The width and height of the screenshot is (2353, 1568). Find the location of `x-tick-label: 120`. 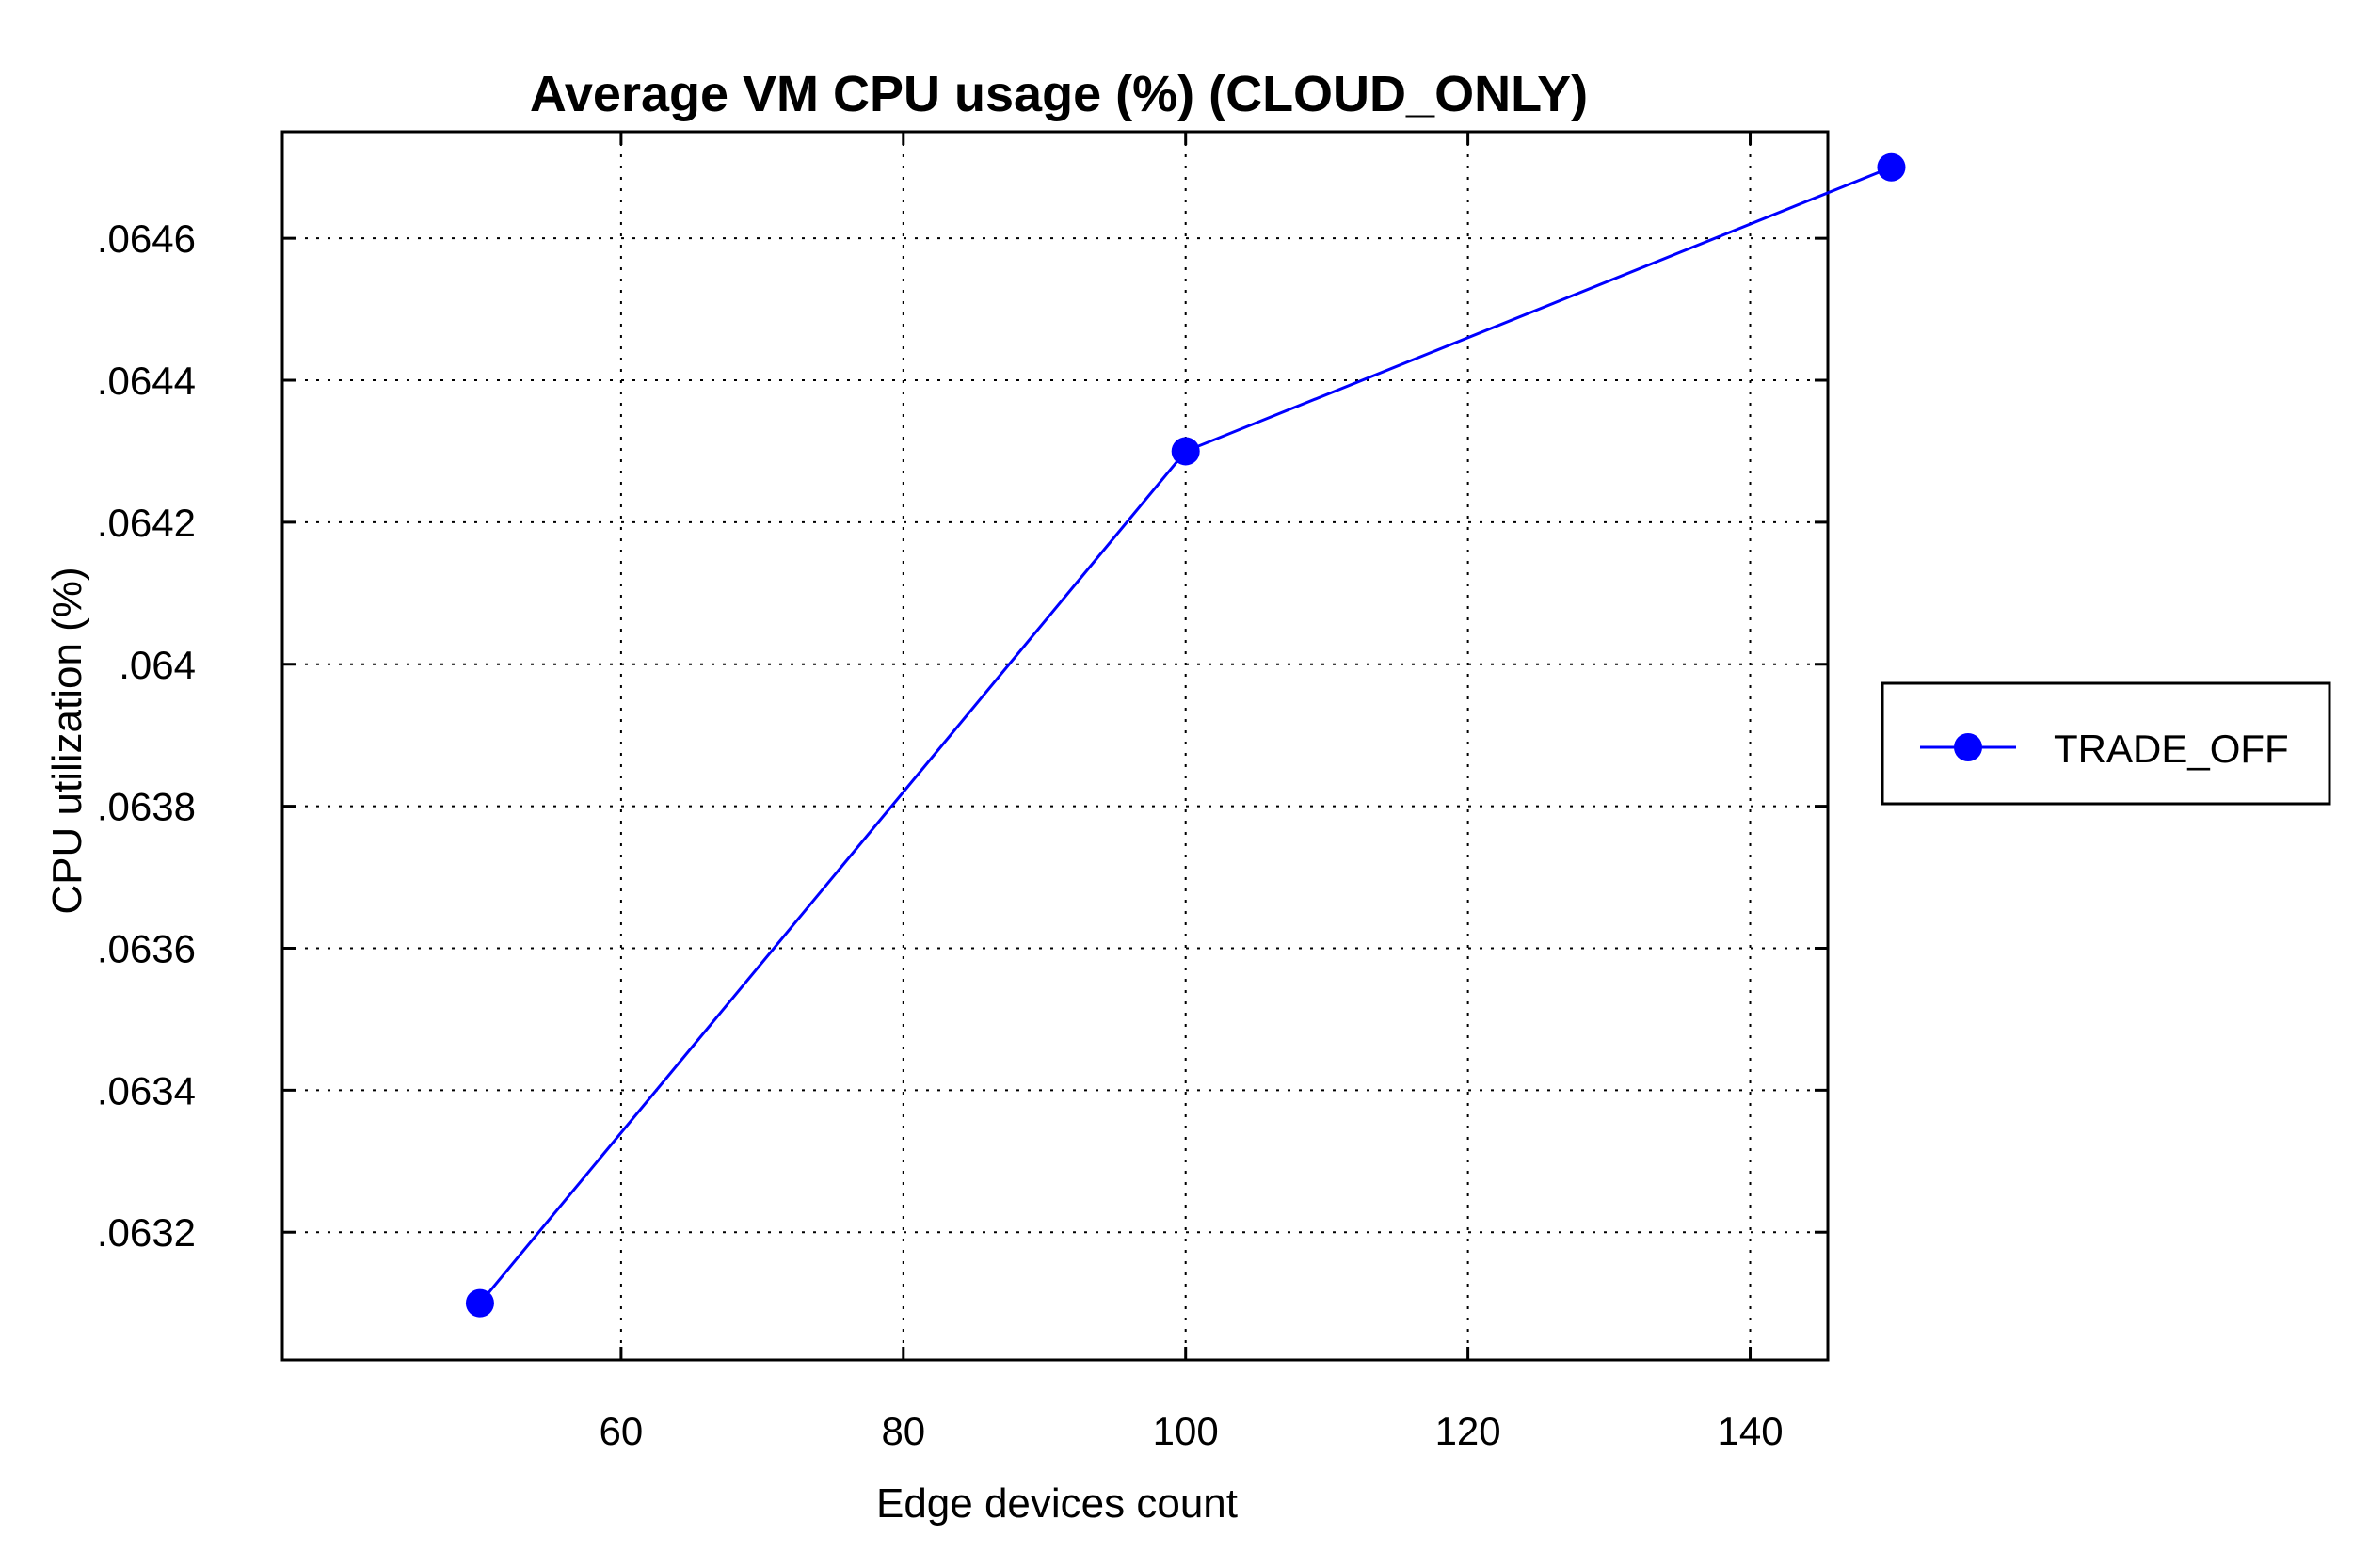

x-tick-label: 120 is located at coordinates (1468, 1431).